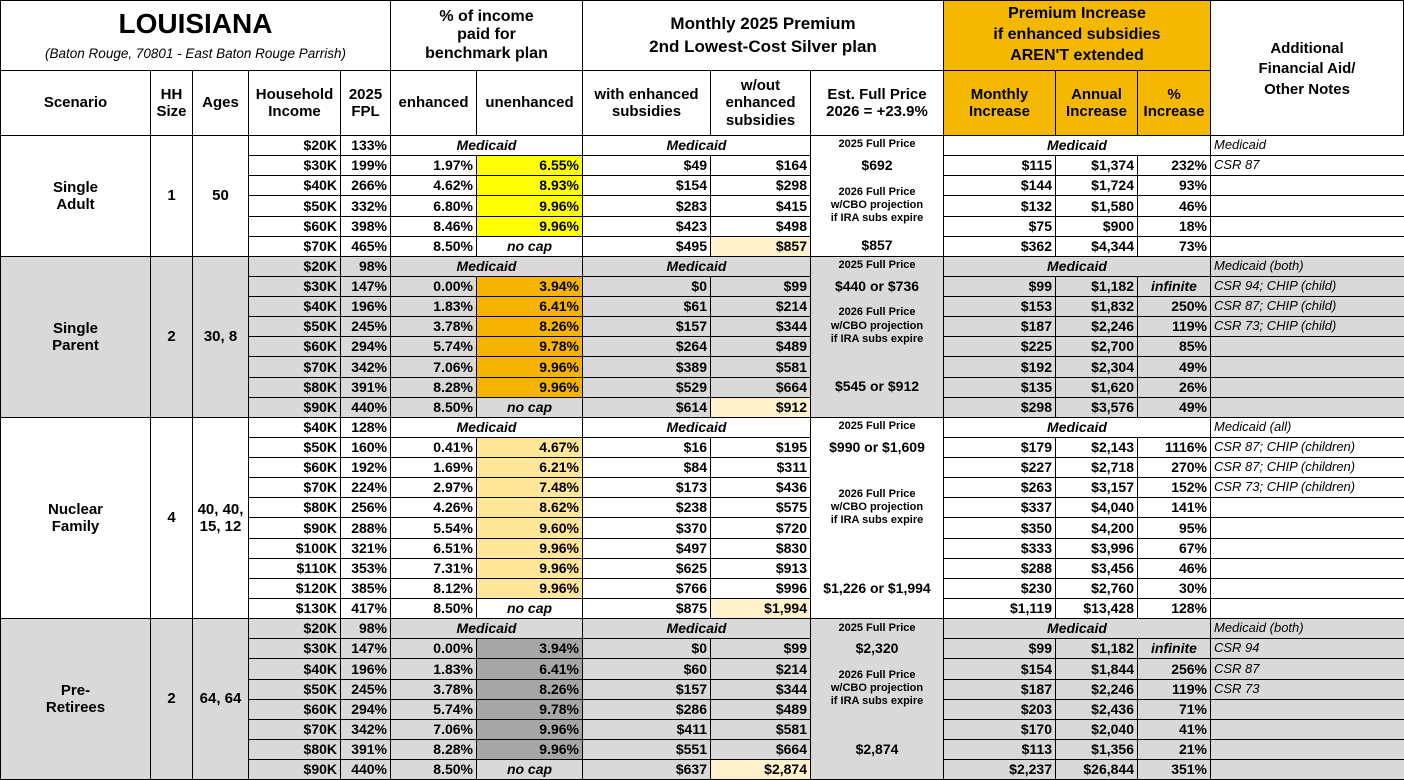 Image resolution: width=1404 pixels, height=780 pixels. What do you see at coordinates (365, 749) in the screenshot?
I see `fpl: 391%` at bounding box center [365, 749].